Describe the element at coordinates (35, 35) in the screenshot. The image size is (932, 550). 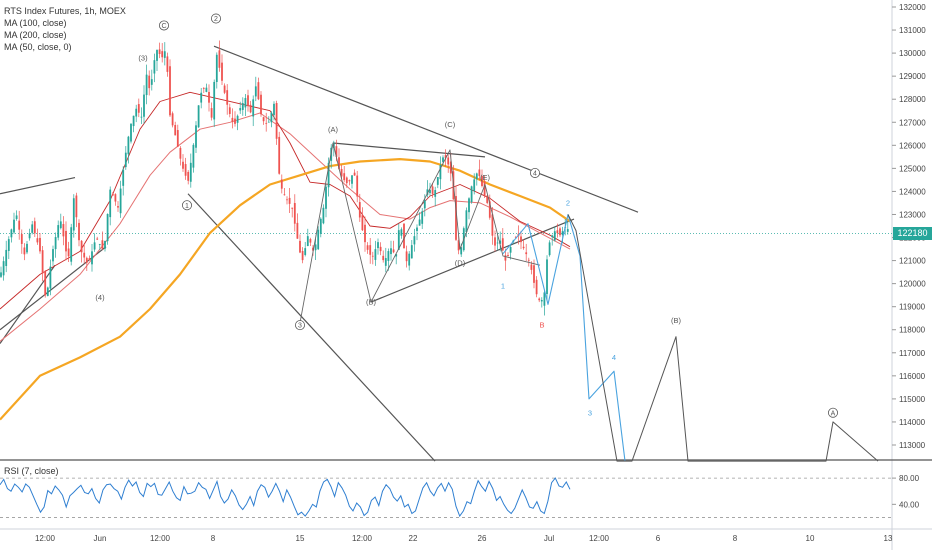
I see `legend-ma200: MA (200, close)` at that location.